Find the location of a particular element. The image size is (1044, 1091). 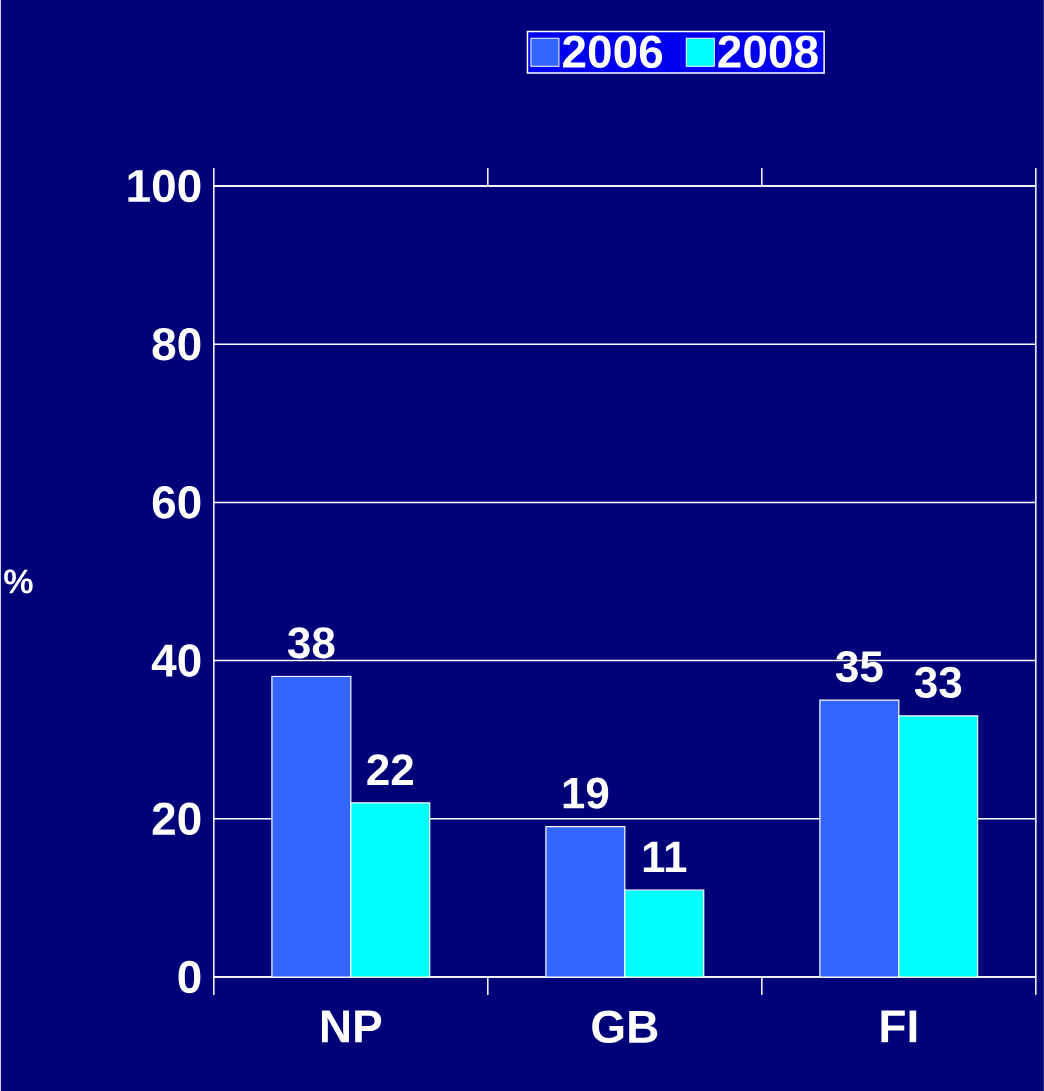

y-tick-label: 0 is located at coordinates (189, 977).